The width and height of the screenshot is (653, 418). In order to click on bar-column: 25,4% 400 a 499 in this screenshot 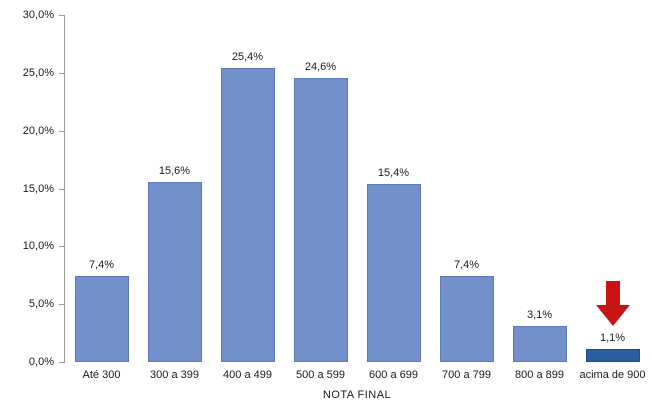, I will do `click(247, 198)`.